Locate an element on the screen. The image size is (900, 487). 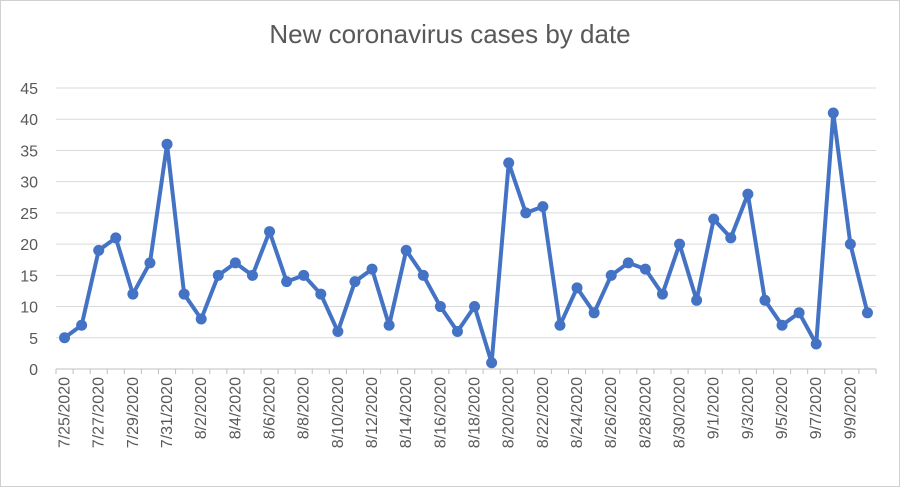
y-tick-label: 5 is located at coordinates (33, 339).